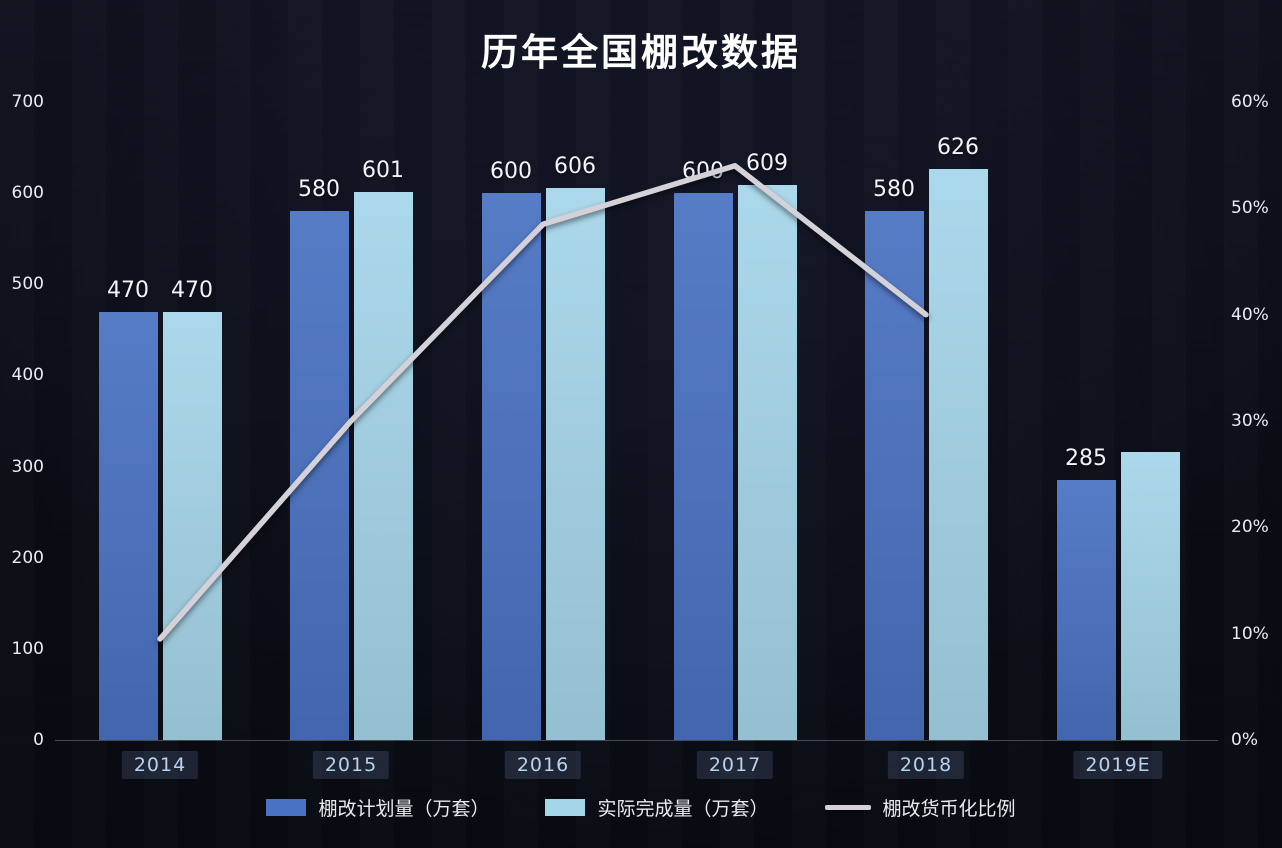  Describe the element at coordinates (1250, 208) in the screenshot. I see `right-axis-tick: 50%` at that location.